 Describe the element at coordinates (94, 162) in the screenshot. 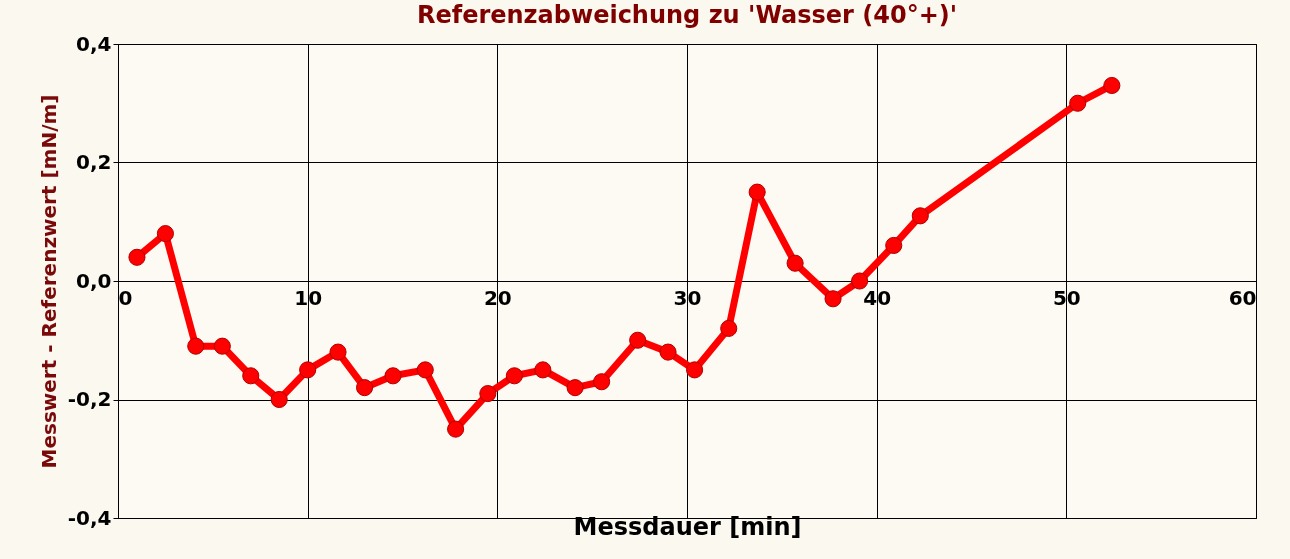

I see `y-tick-label: 0,2` at that location.